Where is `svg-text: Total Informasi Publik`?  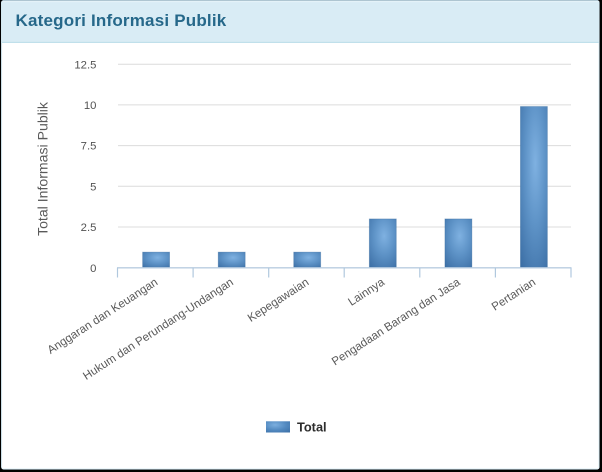
svg-text: Total Informasi Publik is located at coordinates (42, 168).